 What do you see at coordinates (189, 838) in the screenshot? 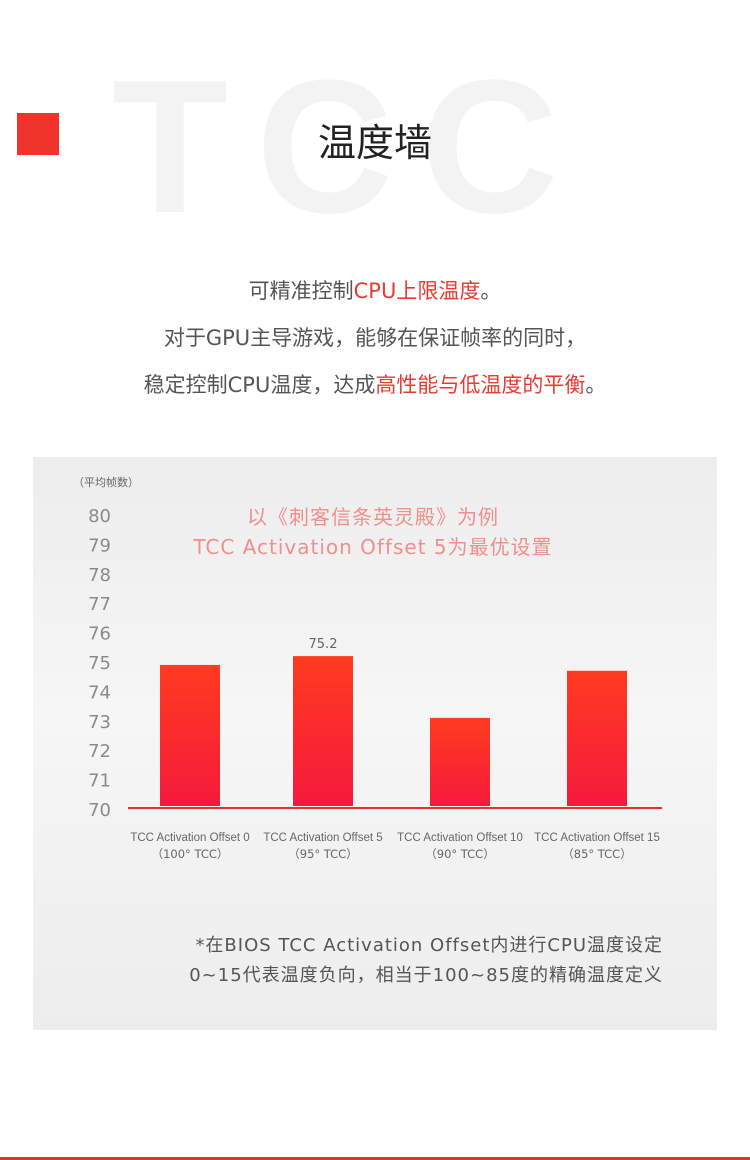
I see `x-category-label: TCC Activation Offset 0` at bounding box center [189, 838].